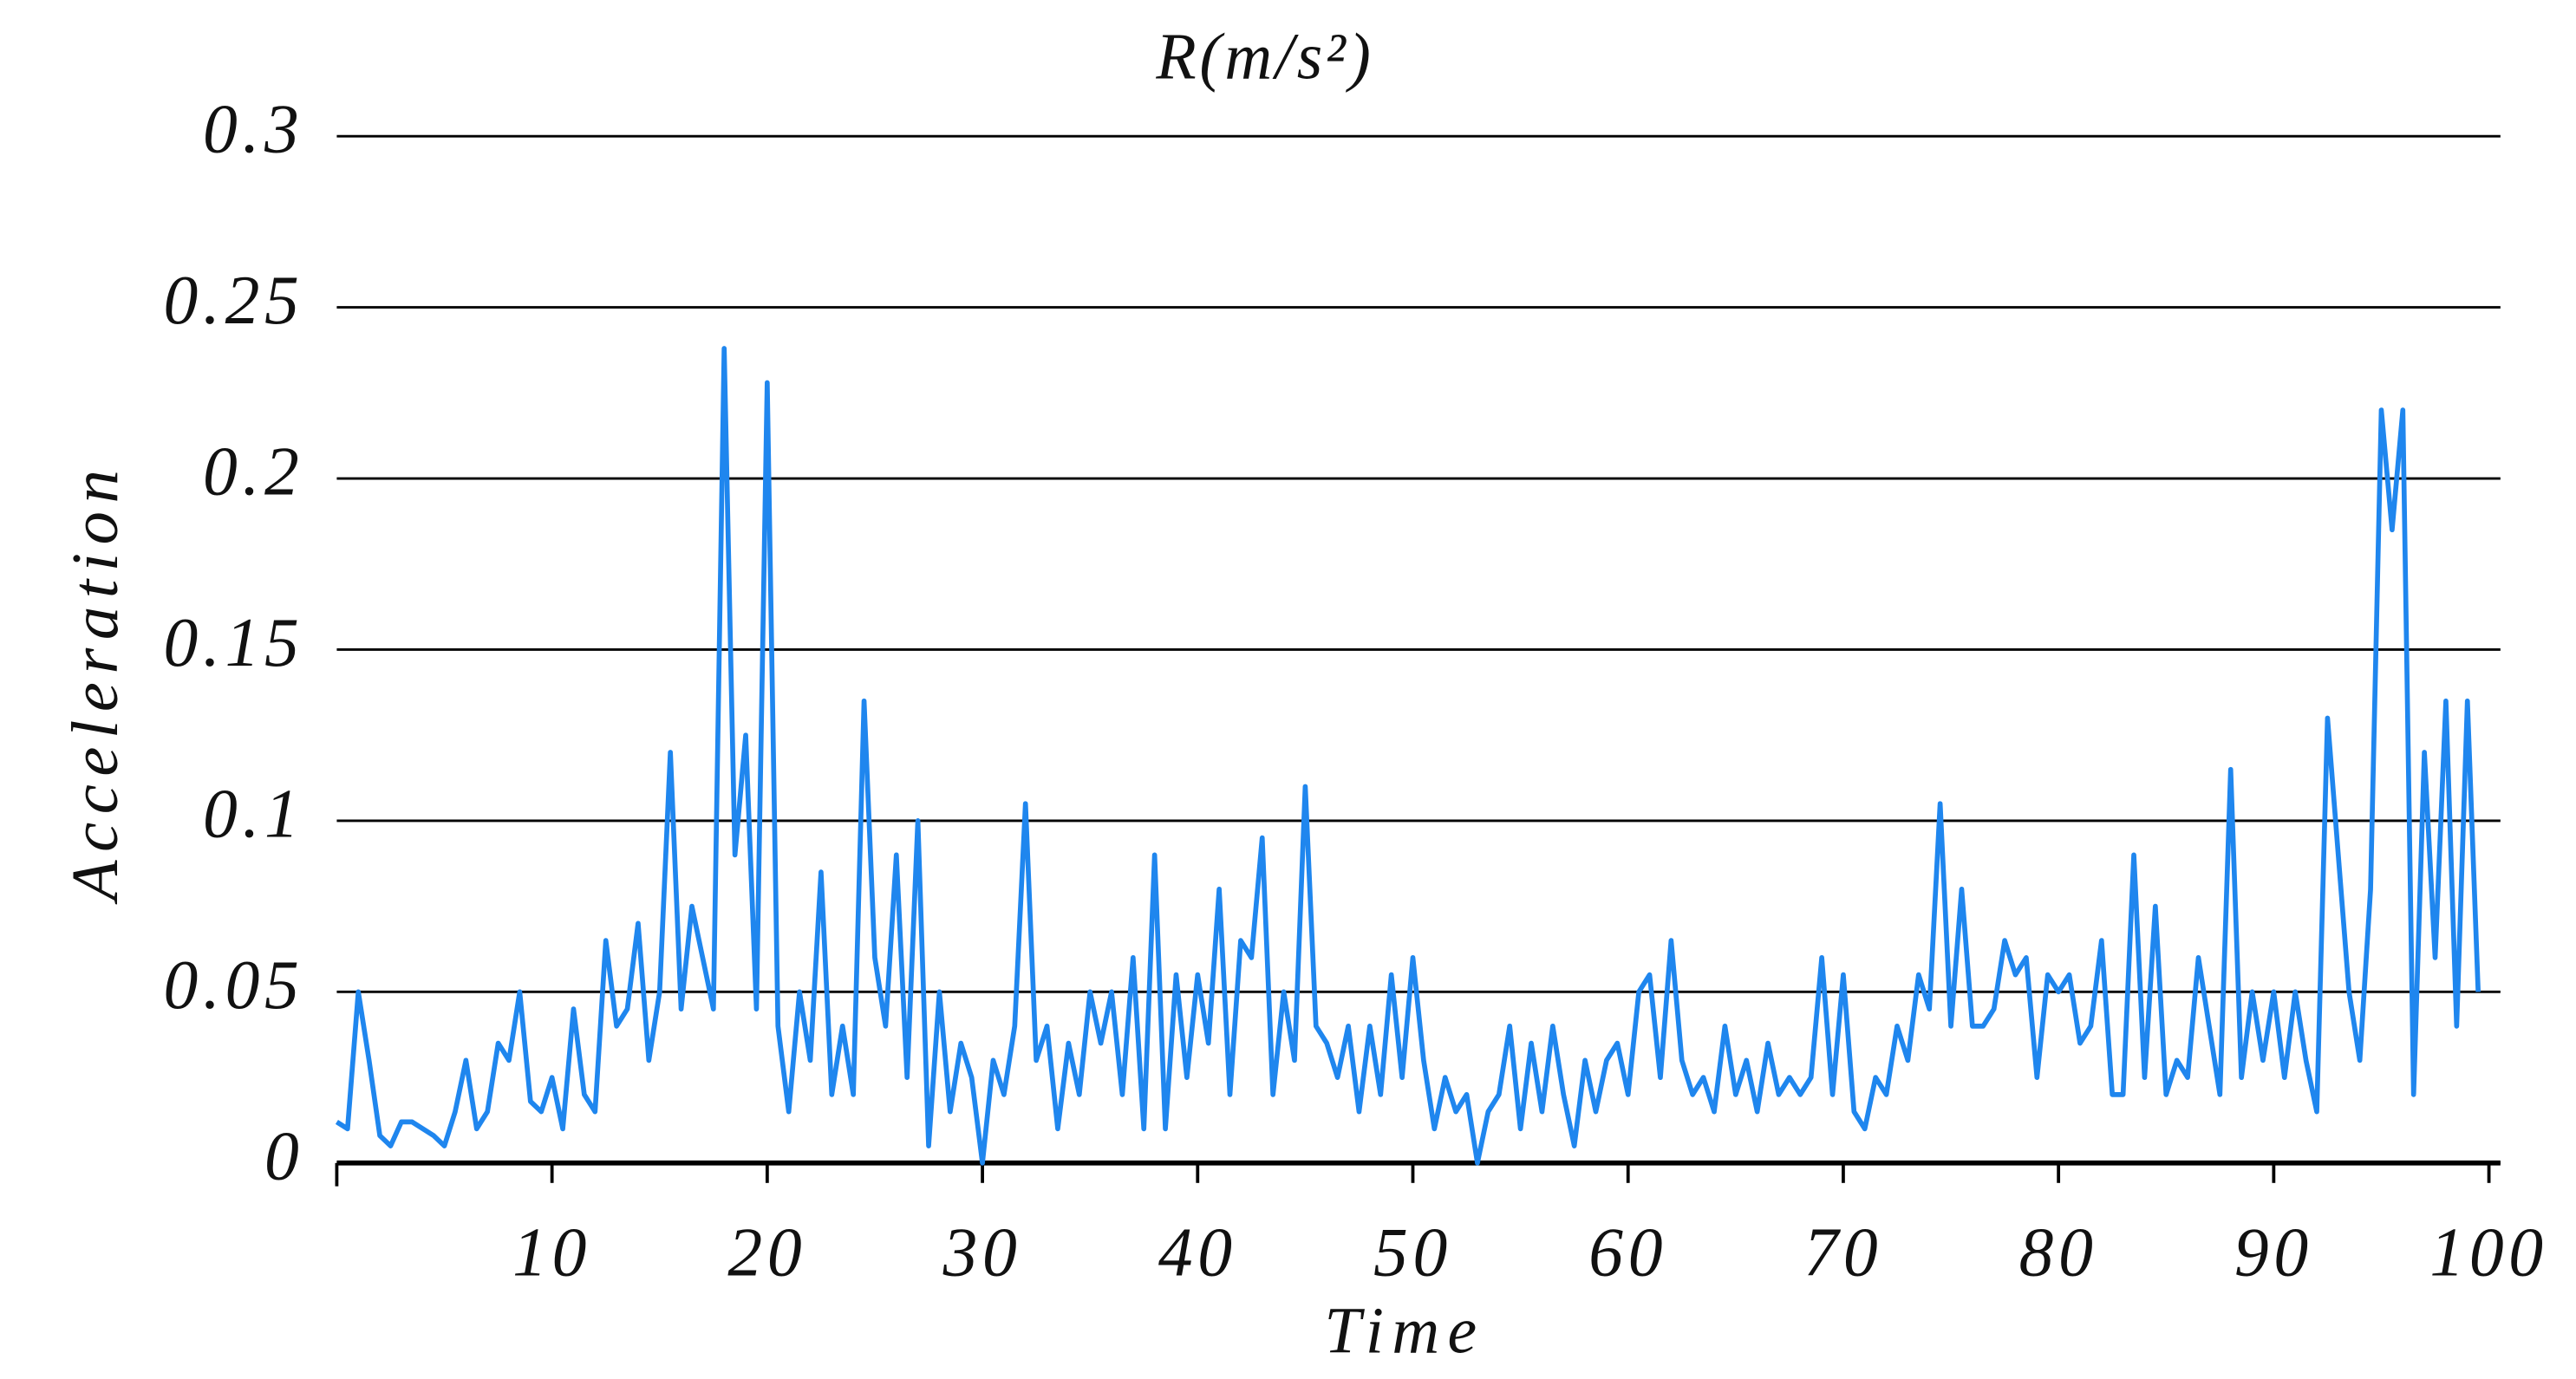 Image resolution: width=2576 pixels, height=1379 pixels. I want to click on y-tick-label: 0, so click(284, 1156).